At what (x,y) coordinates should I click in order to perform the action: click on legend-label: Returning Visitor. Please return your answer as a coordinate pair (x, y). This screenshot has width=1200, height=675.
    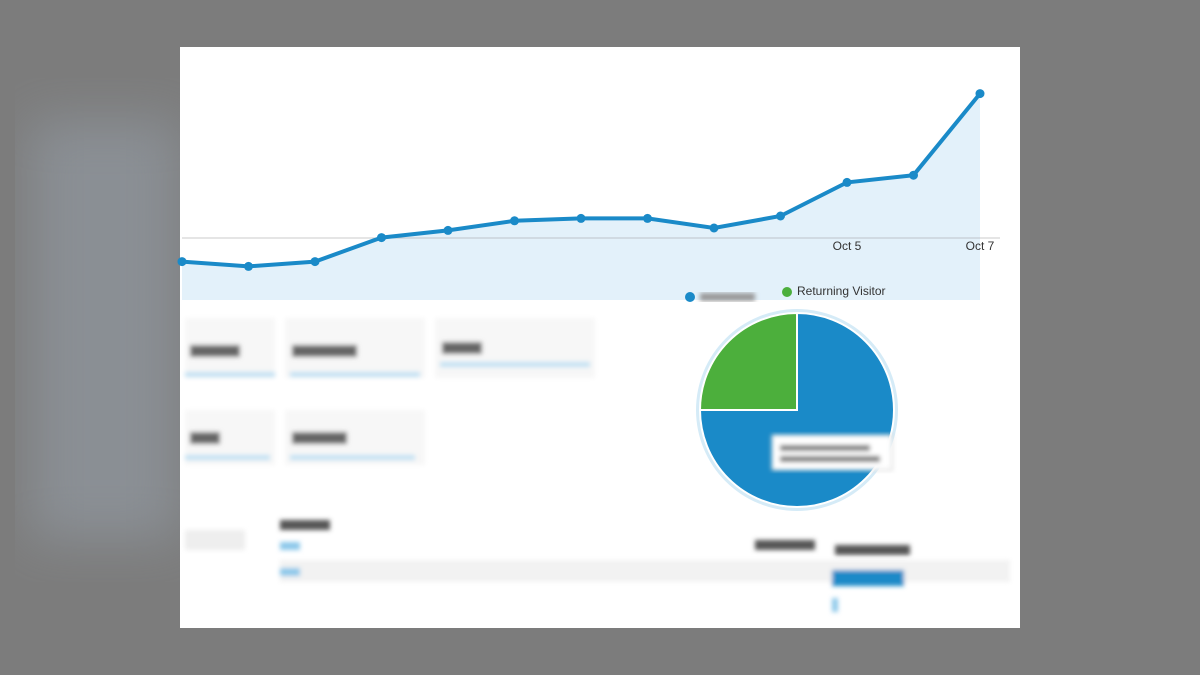
    Looking at the image, I should click on (841, 291).